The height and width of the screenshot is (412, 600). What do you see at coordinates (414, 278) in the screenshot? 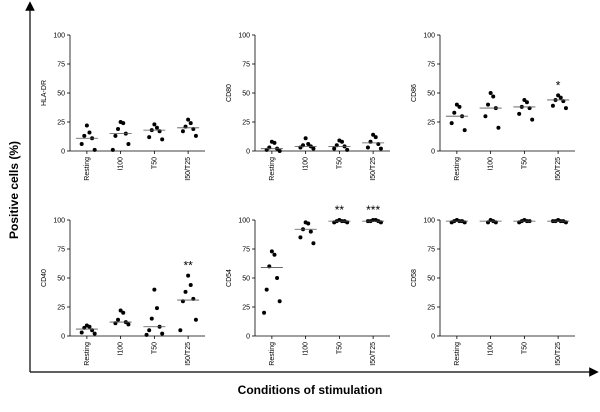
I see `panel-y-label: CD58` at bounding box center [414, 278].